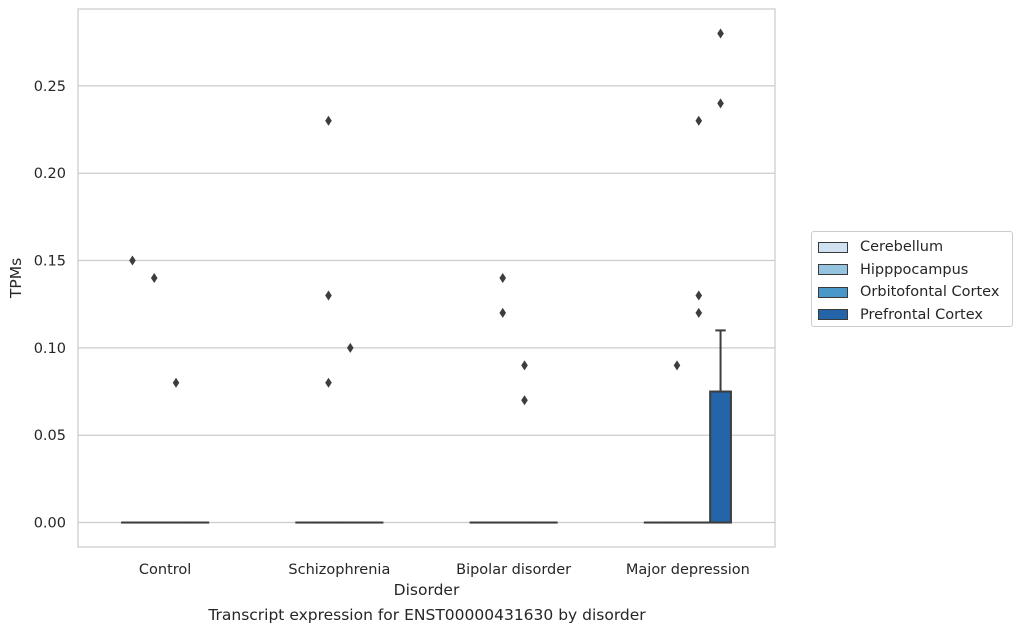 This screenshot has width=1023, height=634. What do you see at coordinates (720, 457) in the screenshot?
I see `box-body` at bounding box center [720, 457].